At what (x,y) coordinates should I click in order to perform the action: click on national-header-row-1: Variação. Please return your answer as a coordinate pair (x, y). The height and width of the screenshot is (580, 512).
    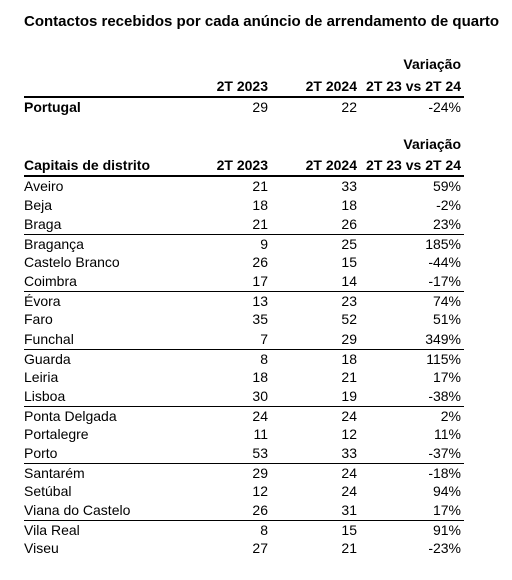
    Looking at the image, I should click on (244, 65).